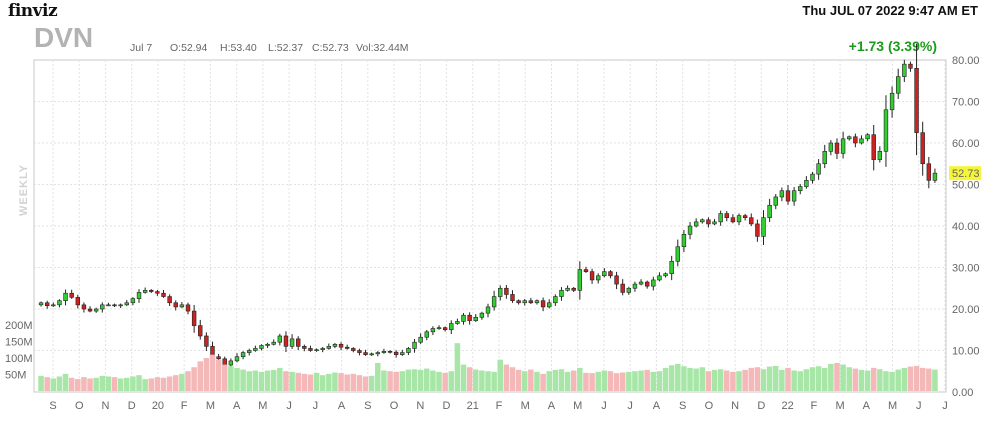  I want to click on time-tick-label: F, so click(499, 406).